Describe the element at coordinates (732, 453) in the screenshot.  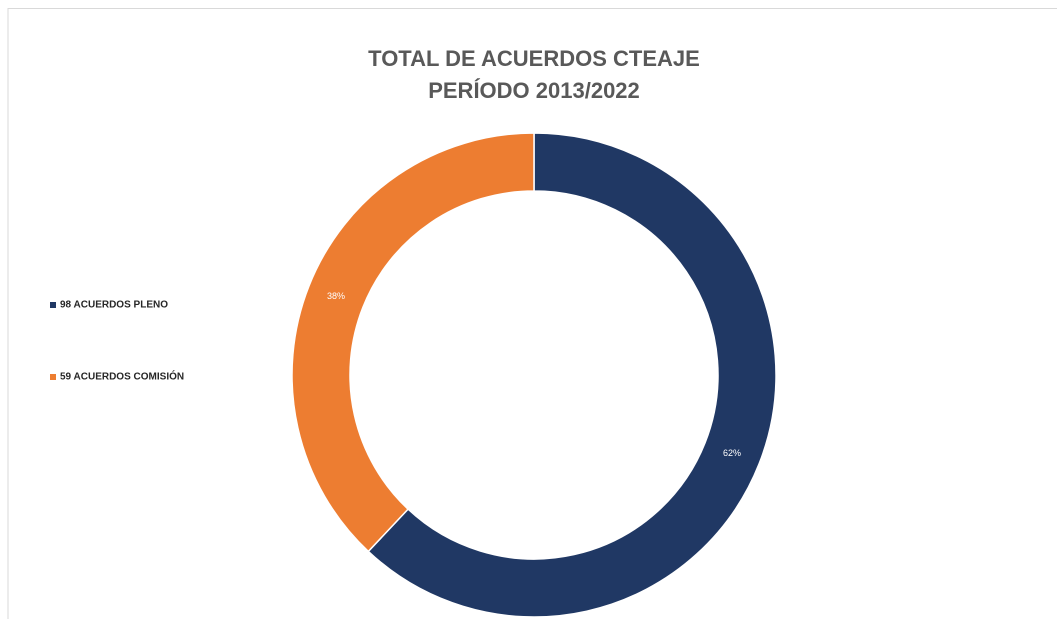
I see `data-label: 62%` at that location.